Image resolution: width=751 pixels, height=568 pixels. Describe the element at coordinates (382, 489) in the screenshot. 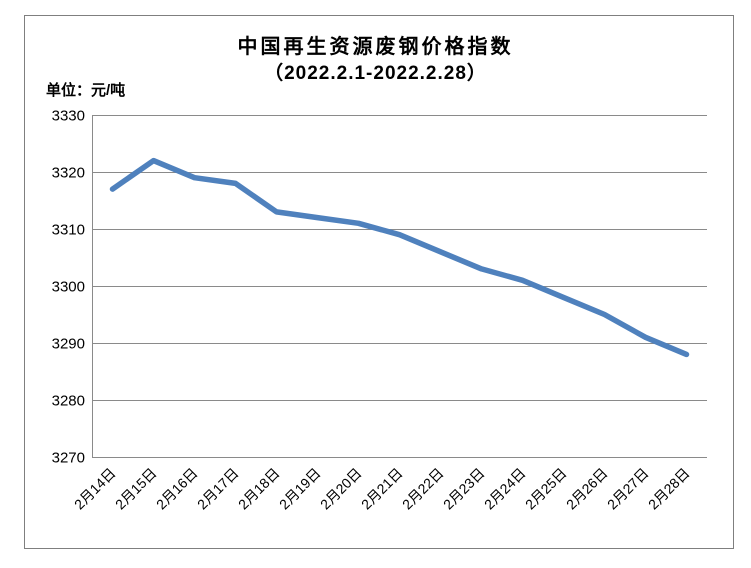

I see `x-tick-label: 2月21日` at that location.